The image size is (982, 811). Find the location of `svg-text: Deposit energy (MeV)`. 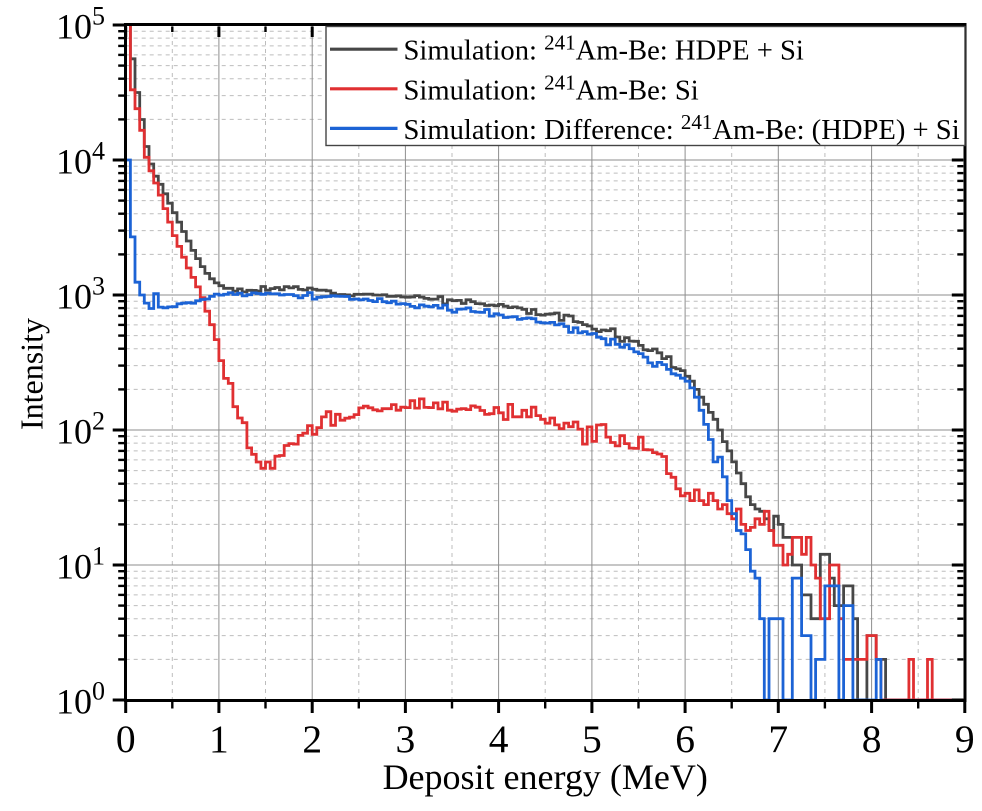

svg-text: Deposit energy (MeV) is located at coordinates (545, 777).